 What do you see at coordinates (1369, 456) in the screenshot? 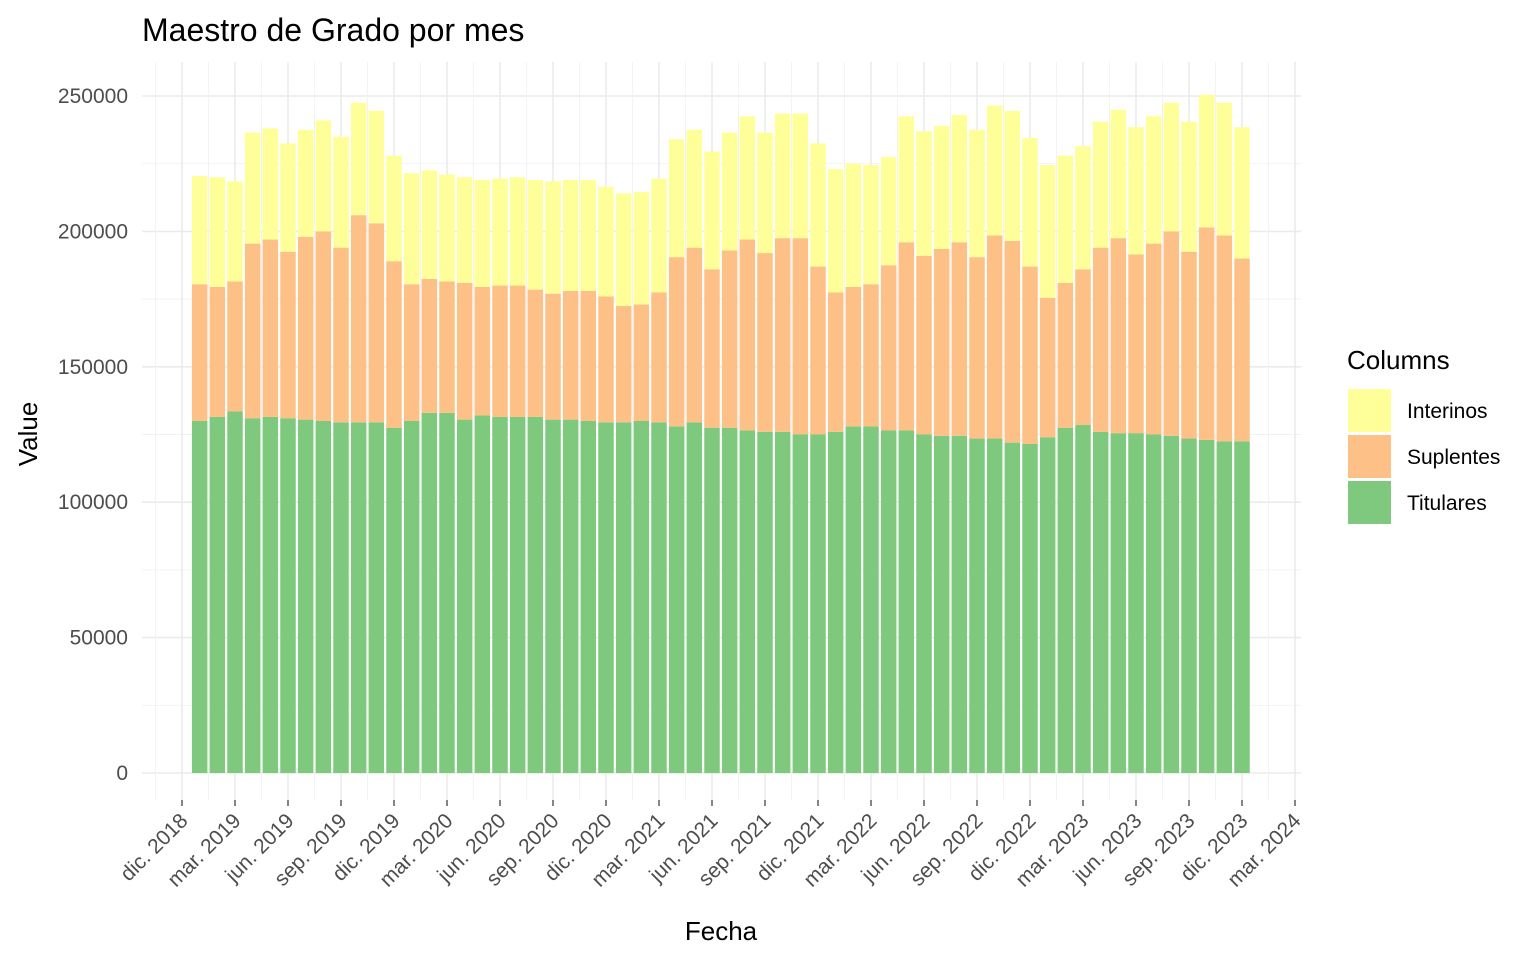
I see `legend-key-suplentes` at bounding box center [1369, 456].